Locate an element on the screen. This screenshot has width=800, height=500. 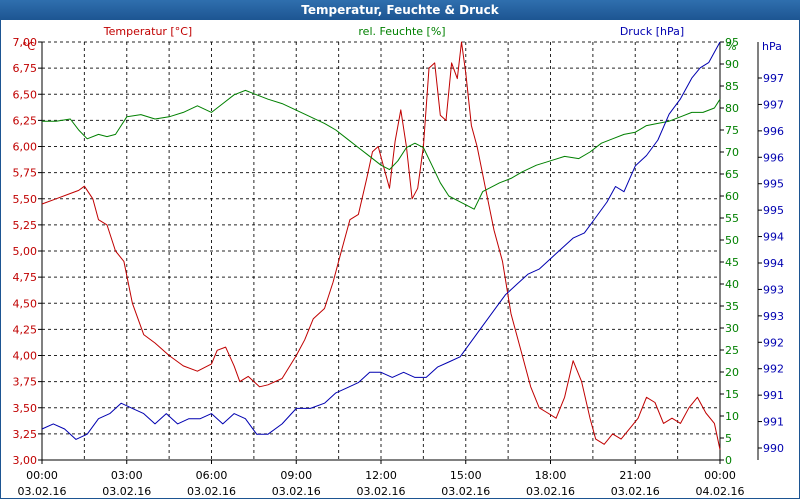
temperature-tick-label: 6,75 is located at coordinates (25, 68).